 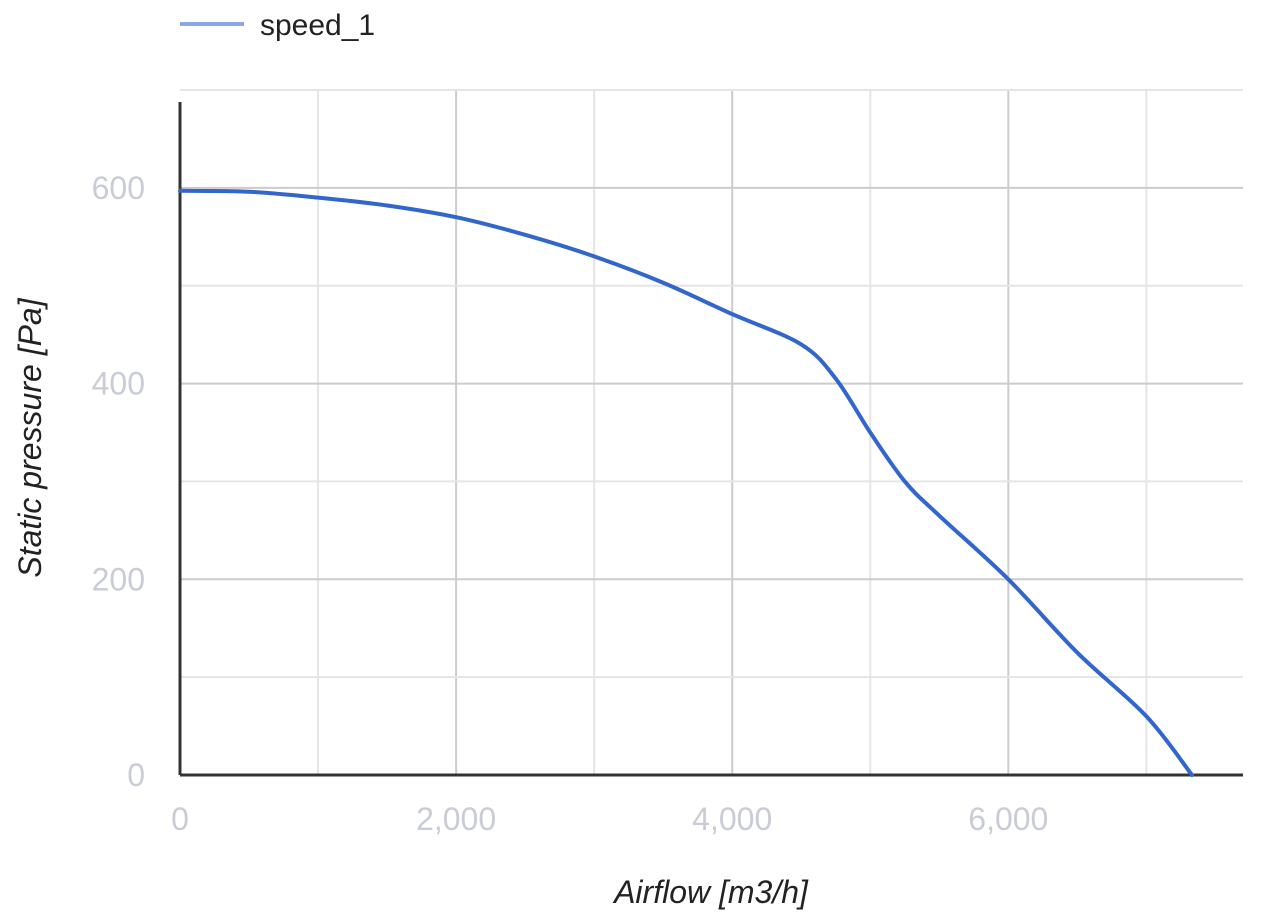 What do you see at coordinates (30, 437) in the screenshot?
I see `y-axis-title: Static pressure [Pa]` at bounding box center [30, 437].